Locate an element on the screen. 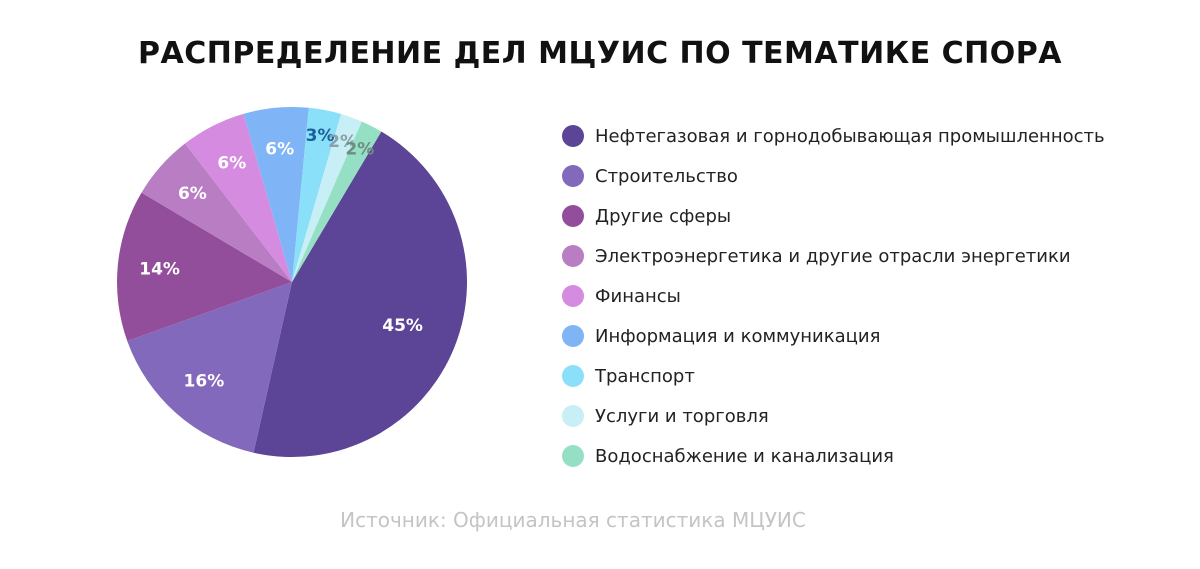  slice-value-label: 45% is located at coordinates (402, 326).